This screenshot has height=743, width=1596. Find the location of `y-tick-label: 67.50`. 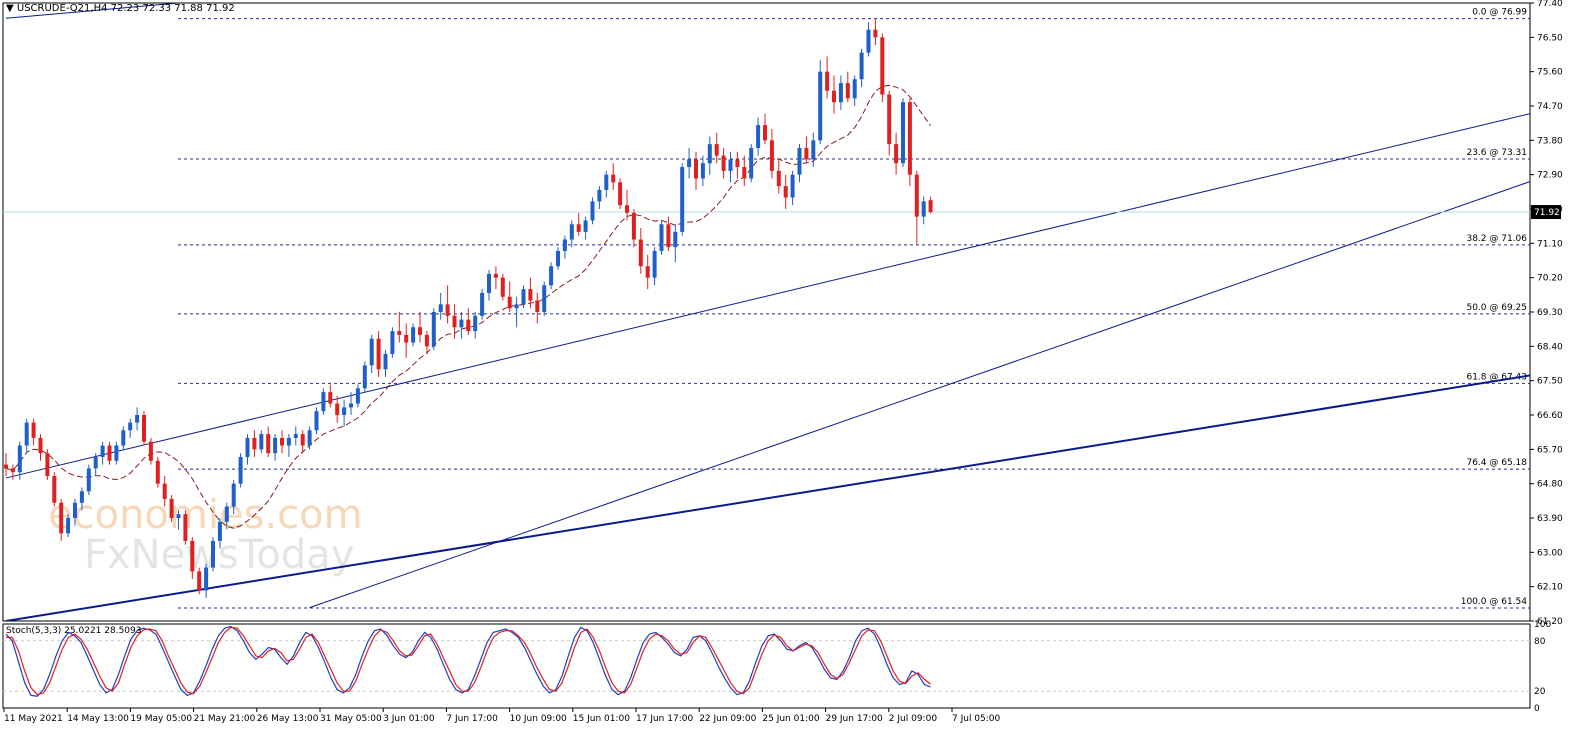

y-tick-label: 67.50 is located at coordinates (1550, 382).